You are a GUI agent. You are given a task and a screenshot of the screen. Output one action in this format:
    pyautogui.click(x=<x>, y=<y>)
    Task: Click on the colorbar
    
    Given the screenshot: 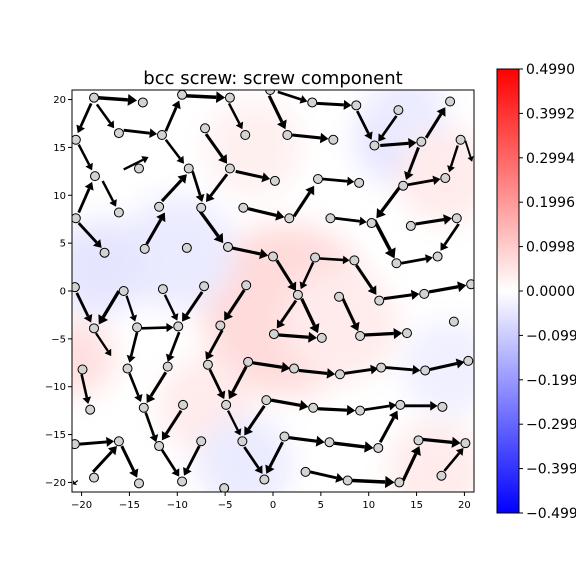 What is the action you would take?
    pyautogui.click(x=508, y=291)
    